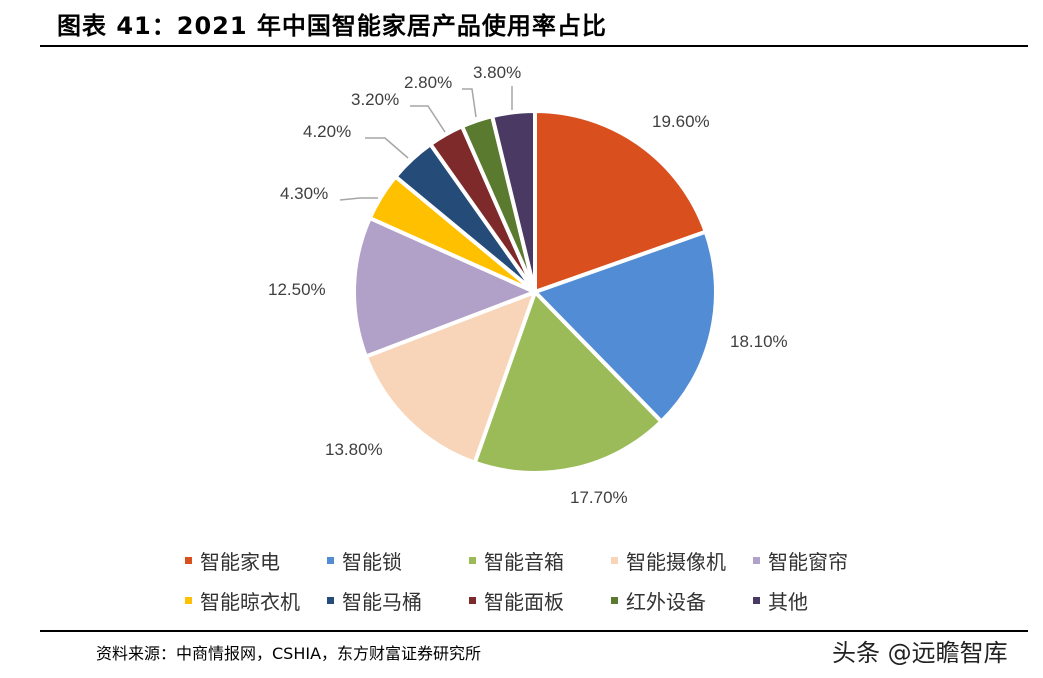 This screenshot has height=678, width=1043. Describe the element at coordinates (382, 601) in the screenshot. I see `legend-label: 智能马桶` at that location.